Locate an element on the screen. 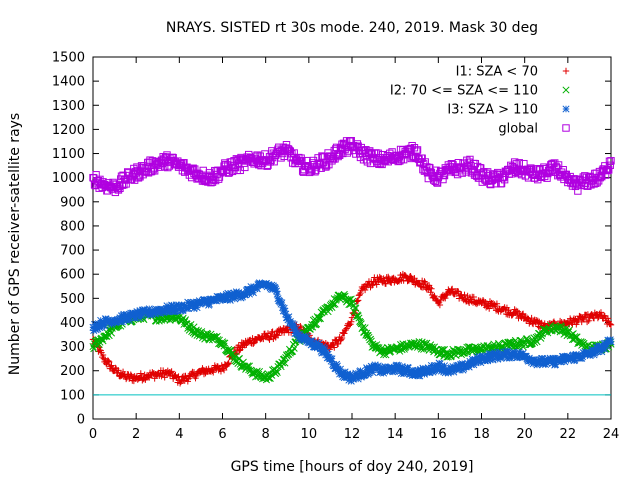 This screenshot has width=640, height=480. x-tick-label: 22 is located at coordinates (568, 434).